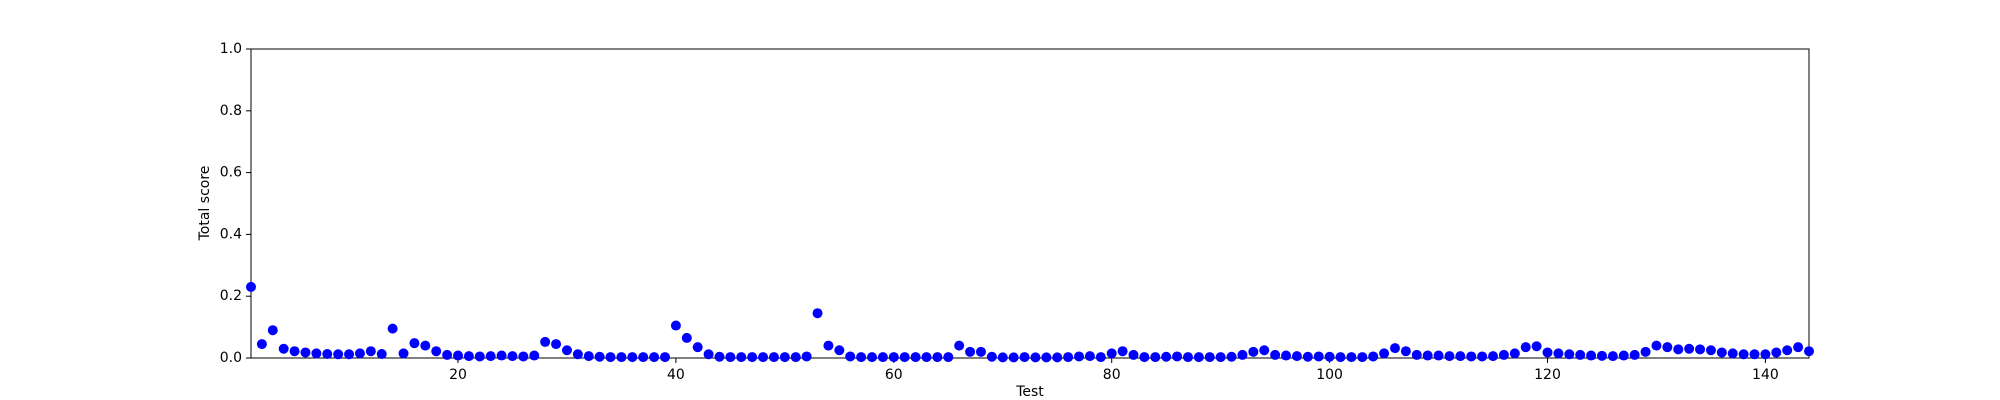 This screenshot has width=2000, height=400. Describe the element at coordinates (205, 204) in the screenshot. I see `y-axis-label: Total score` at that location.